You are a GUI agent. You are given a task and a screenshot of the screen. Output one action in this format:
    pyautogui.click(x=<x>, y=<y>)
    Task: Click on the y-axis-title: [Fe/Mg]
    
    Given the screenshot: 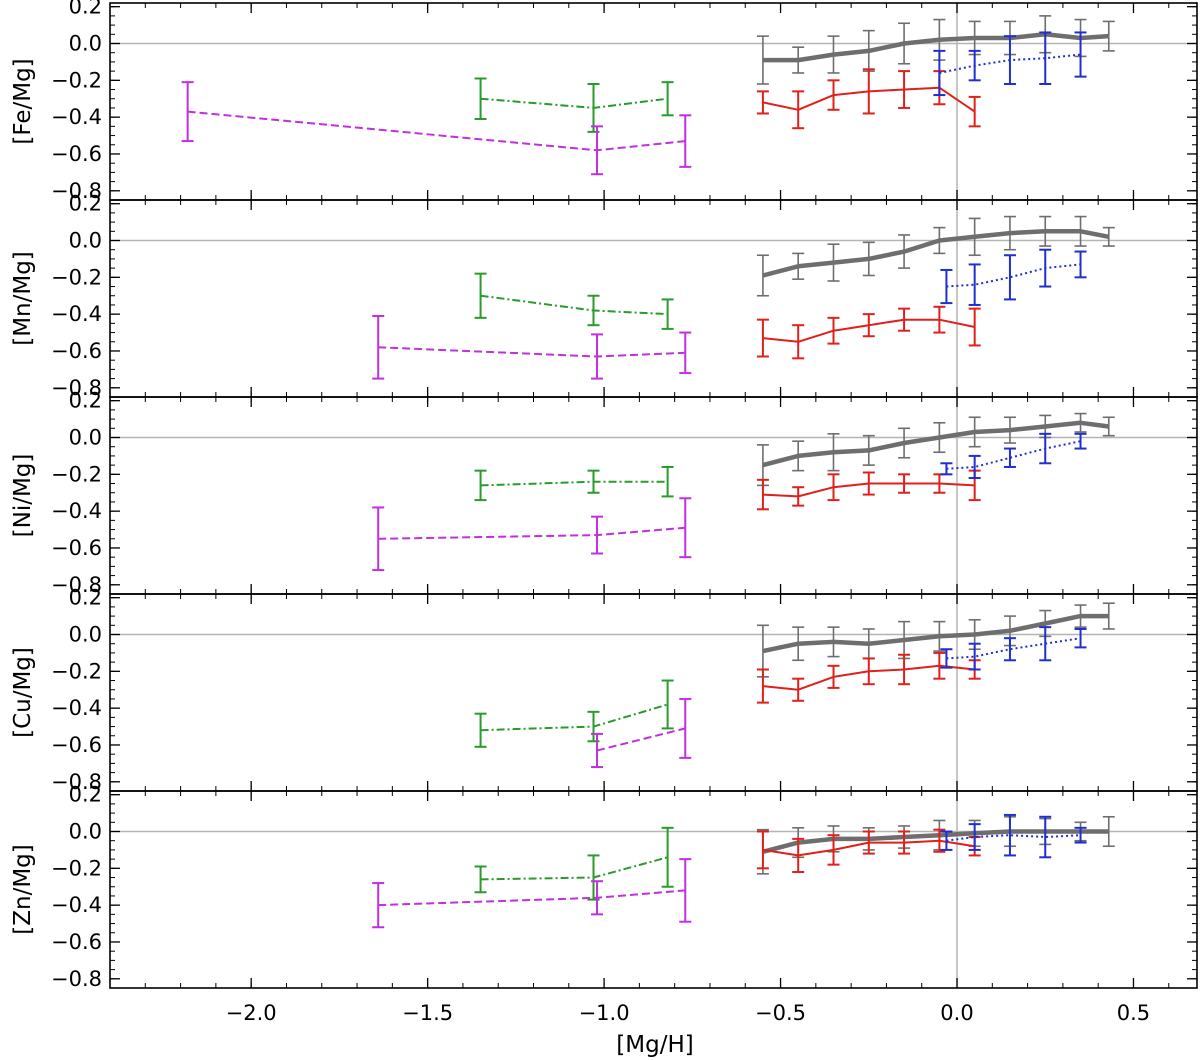 What is the action you would take?
    pyautogui.click(x=23, y=101)
    